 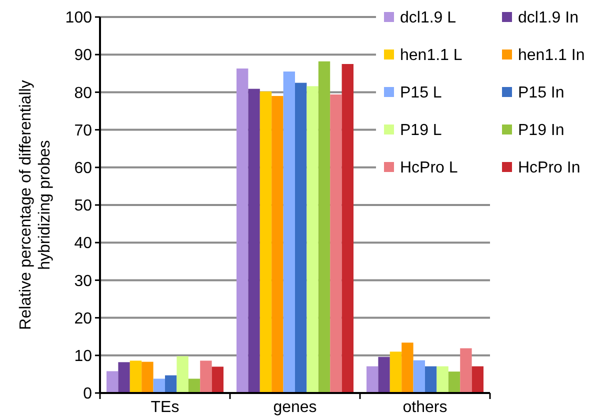 What do you see at coordinates (83, 168) in the screenshot?
I see `y-tick-label: 60` at bounding box center [83, 168].